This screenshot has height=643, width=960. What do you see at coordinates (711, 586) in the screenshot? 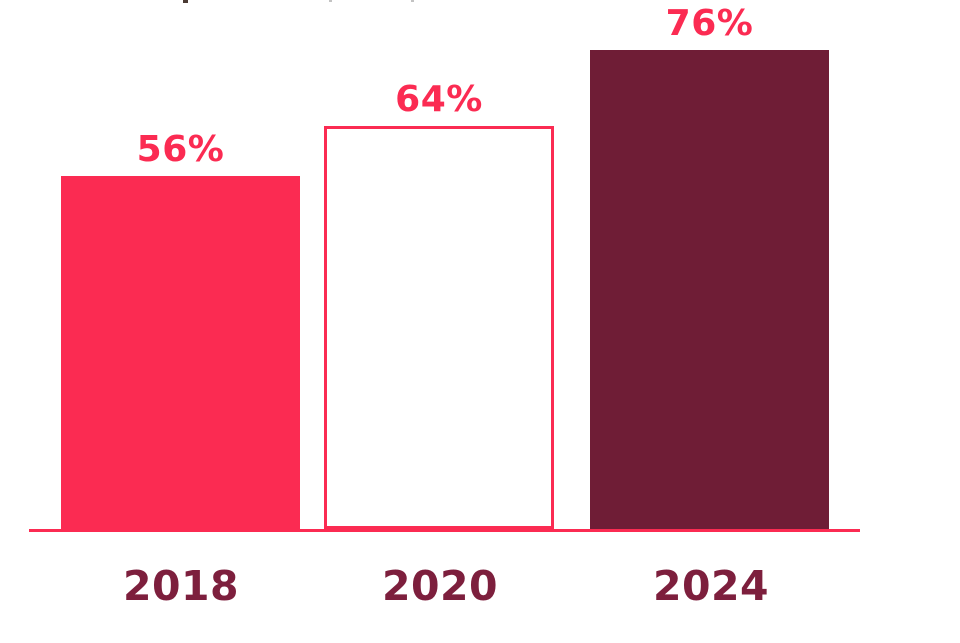
I see `x-axis-label-2024: 2024` at bounding box center [711, 586].